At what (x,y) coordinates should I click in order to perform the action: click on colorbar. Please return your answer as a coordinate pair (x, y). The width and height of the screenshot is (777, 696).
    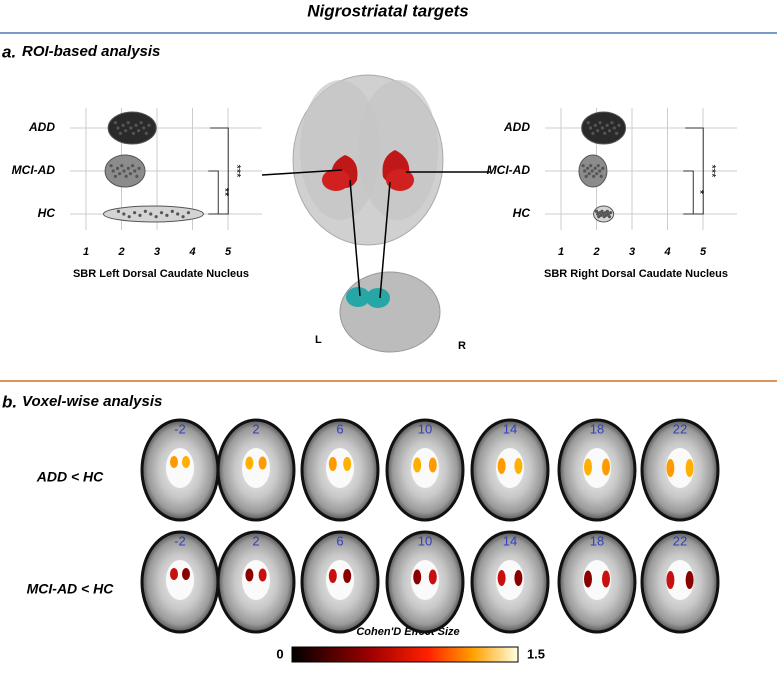
    Looking at the image, I should click on (405, 654).